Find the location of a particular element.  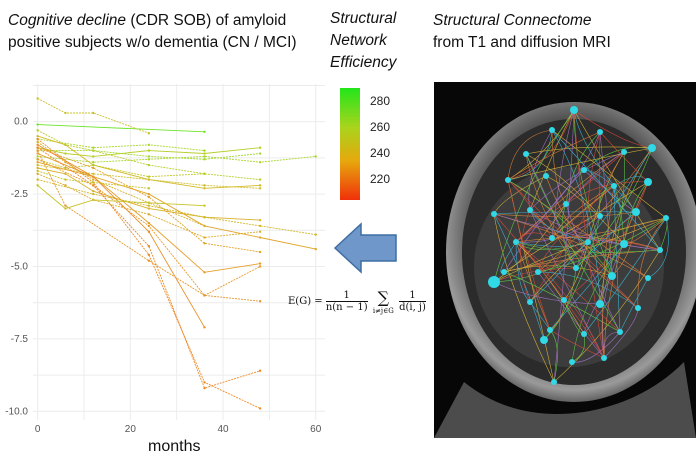

y-tick-label: -2.5 is located at coordinates (20, 194).